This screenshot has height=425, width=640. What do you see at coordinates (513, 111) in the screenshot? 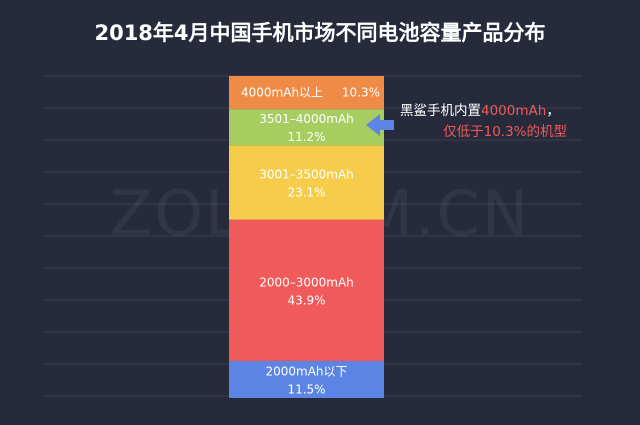
I see `annotation-highlight: 4000mAh` at bounding box center [513, 111].